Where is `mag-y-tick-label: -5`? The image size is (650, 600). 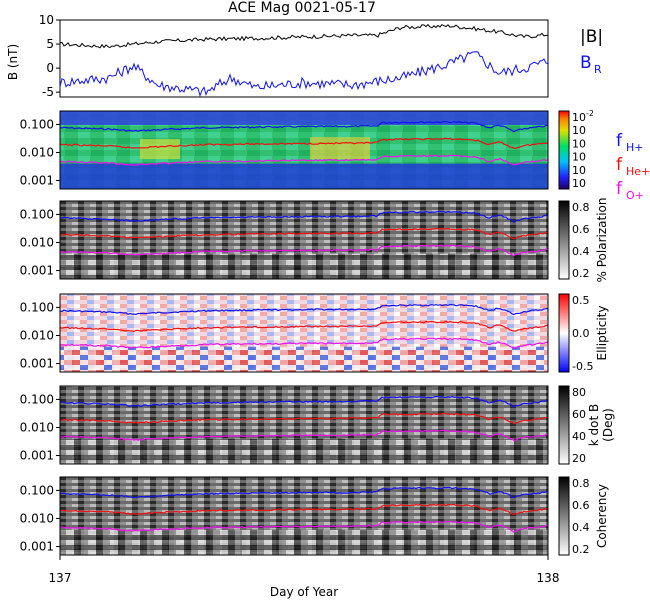 mag-y-tick-label: -5 is located at coordinates (48, 92).